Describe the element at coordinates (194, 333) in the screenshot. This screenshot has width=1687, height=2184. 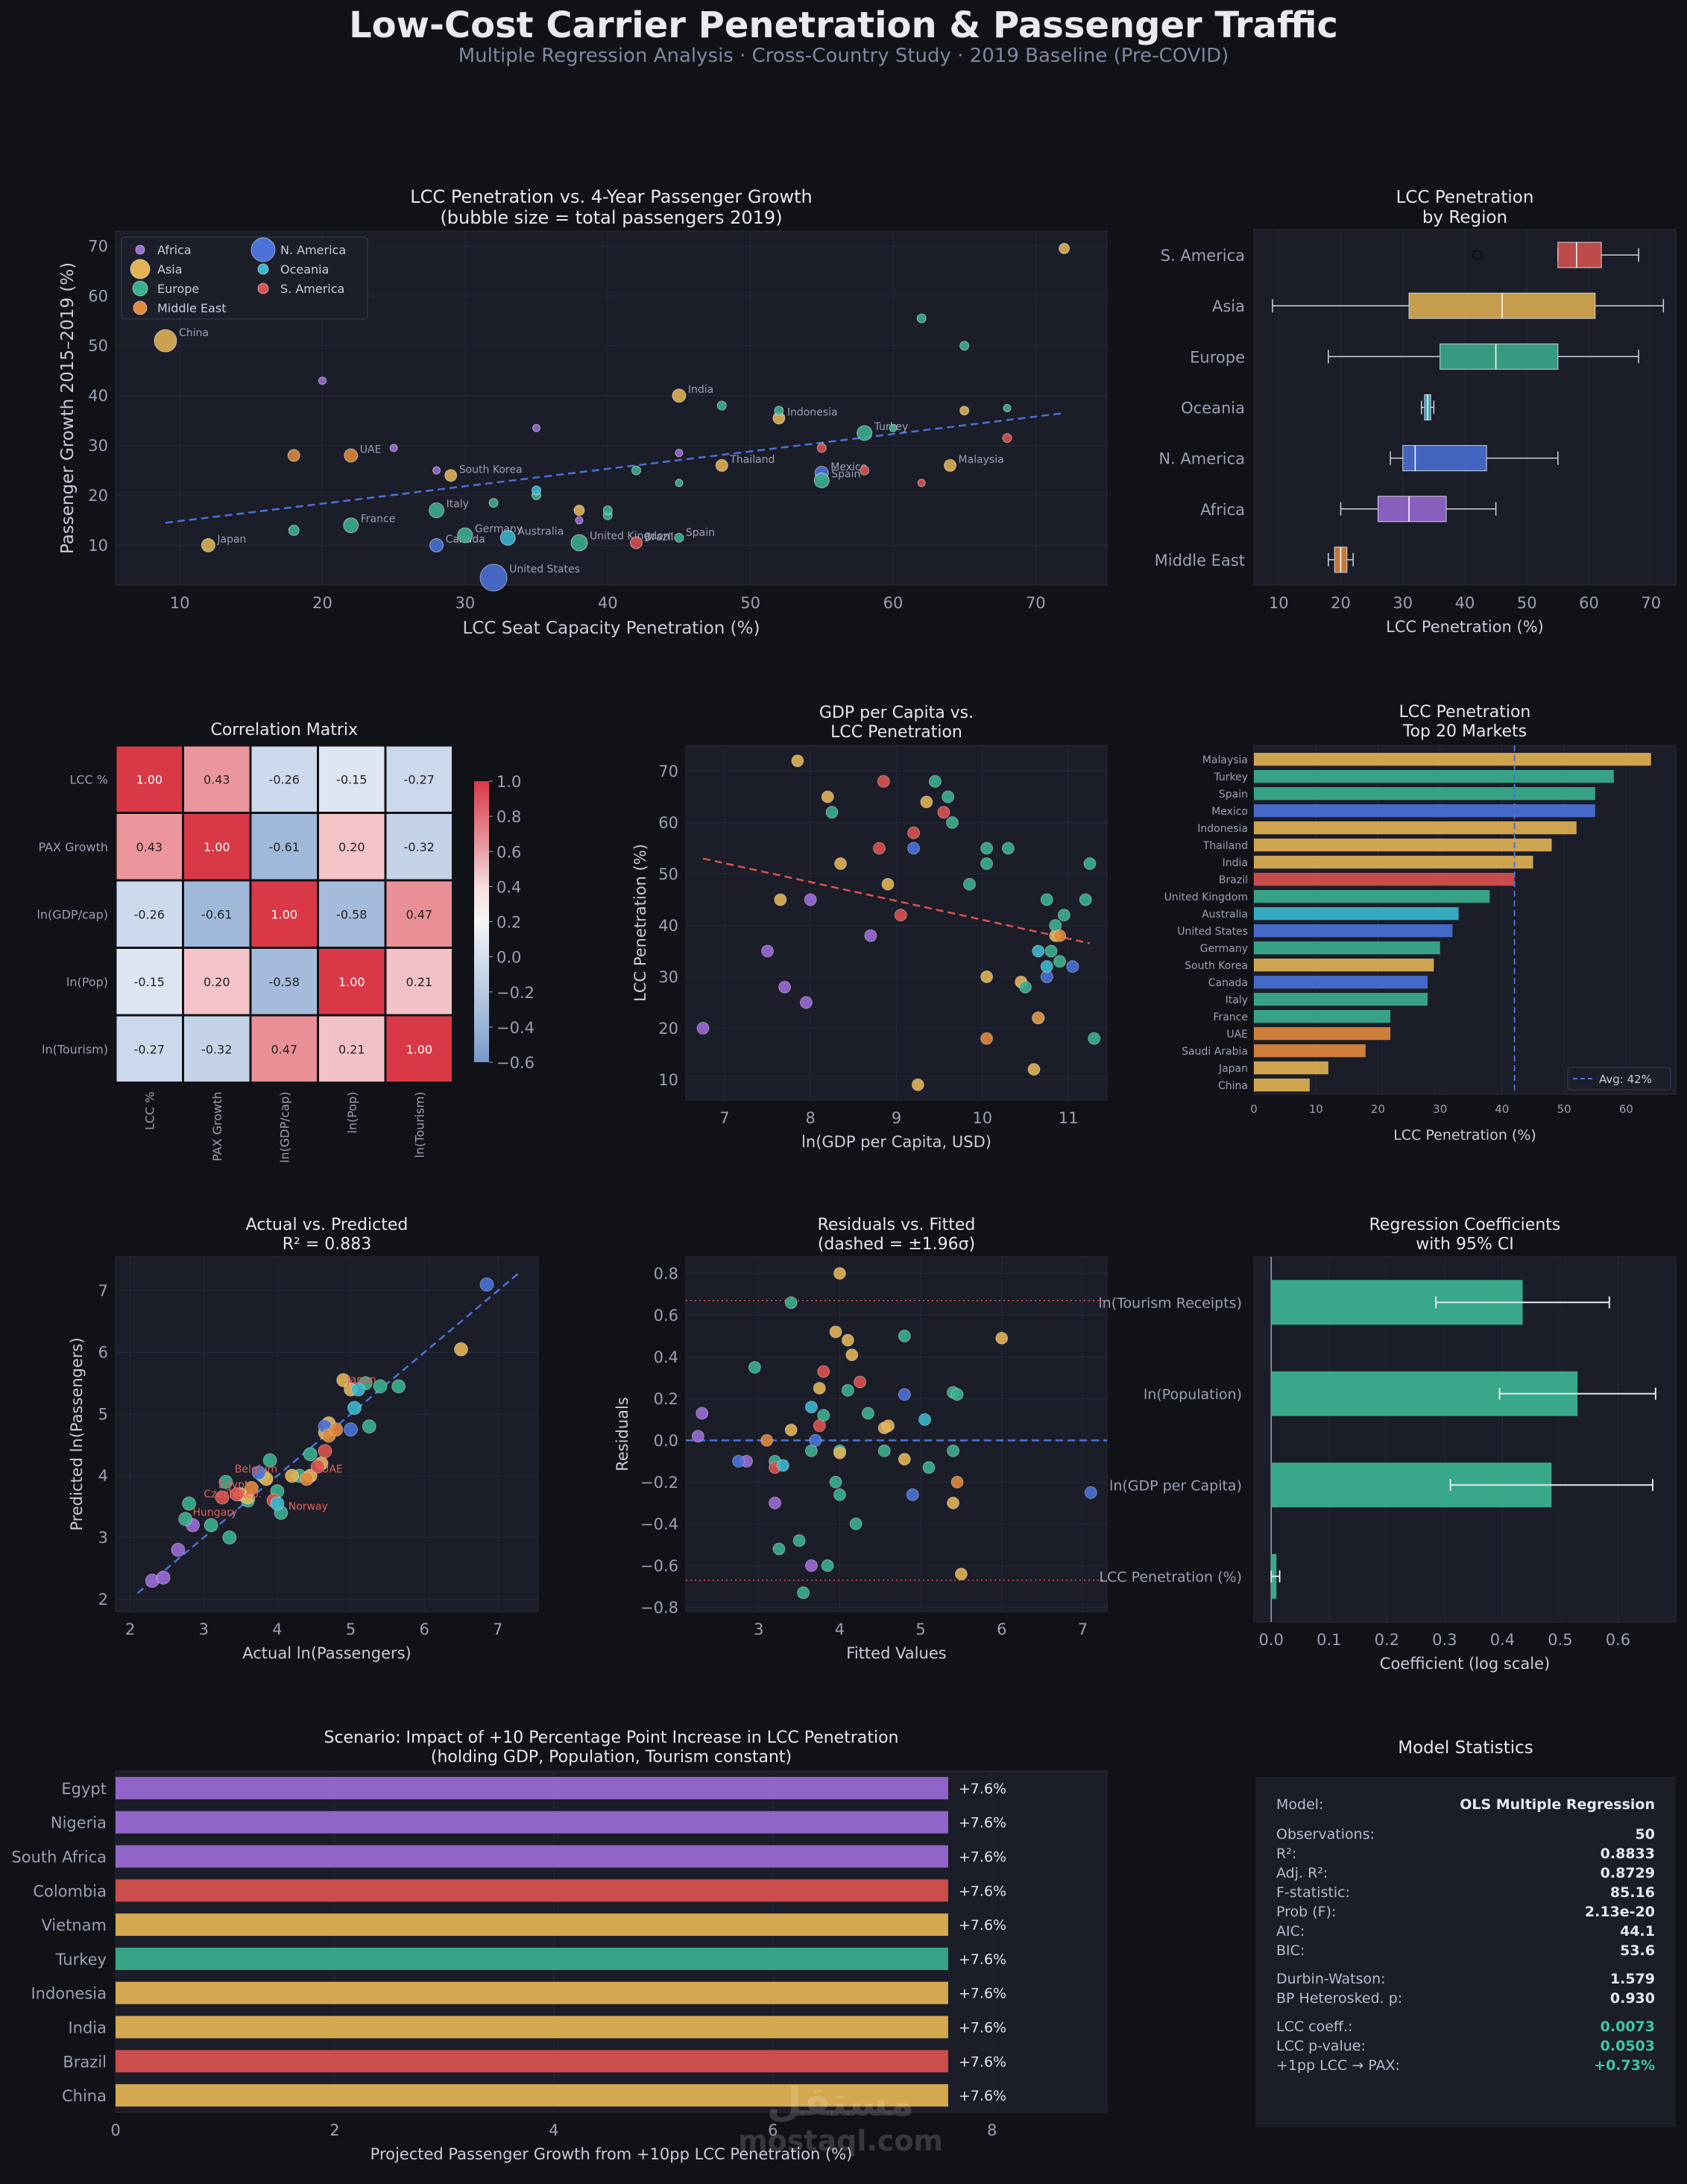
I see `point-label: China` at that location.